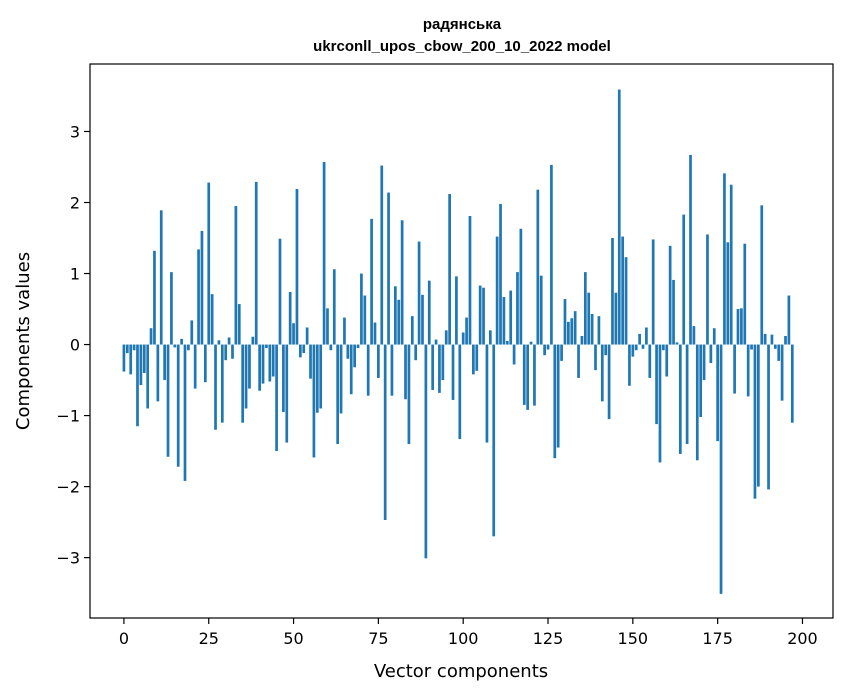 This screenshot has height=696, width=847. What do you see at coordinates (802, 638) in the screenshot?
I see `x-tick-label: 200` at bounding box center [802, 638].